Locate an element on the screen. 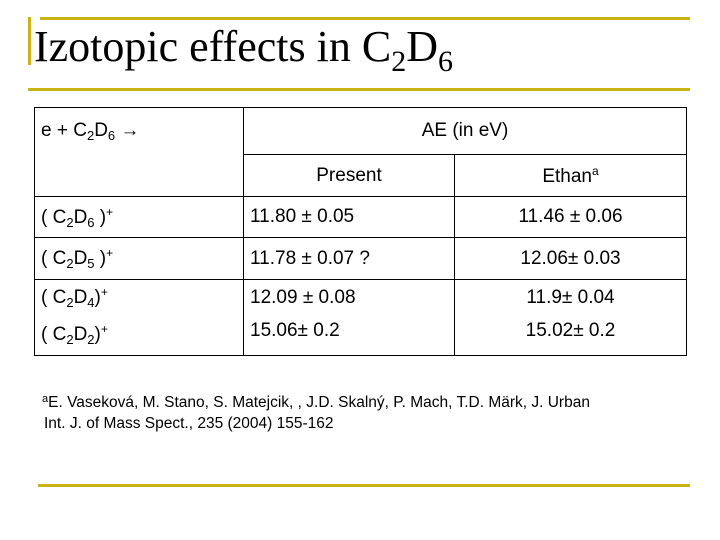  ion-cell: ( C2D6 )+ is located at coordinates (139, 217).